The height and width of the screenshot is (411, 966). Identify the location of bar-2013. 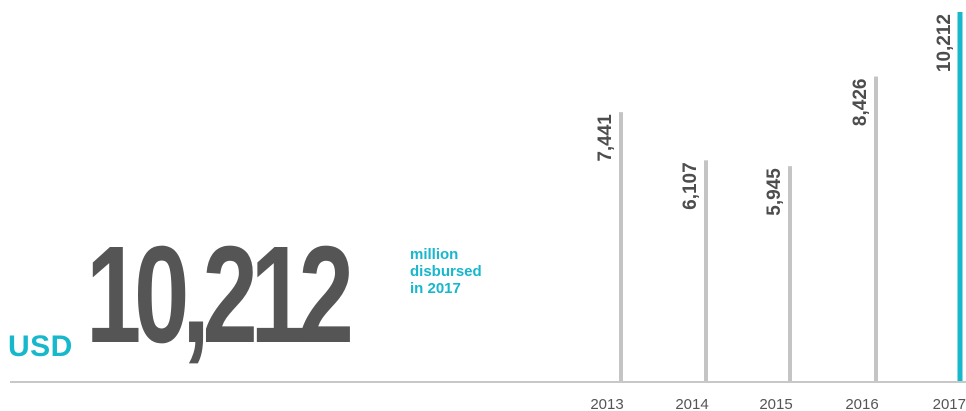
(621, 247).